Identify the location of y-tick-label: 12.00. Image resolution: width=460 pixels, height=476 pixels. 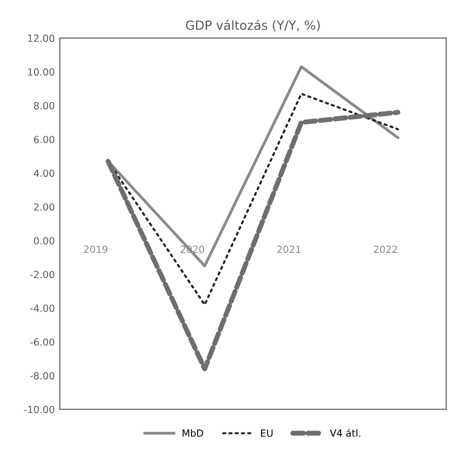
(41, 38).